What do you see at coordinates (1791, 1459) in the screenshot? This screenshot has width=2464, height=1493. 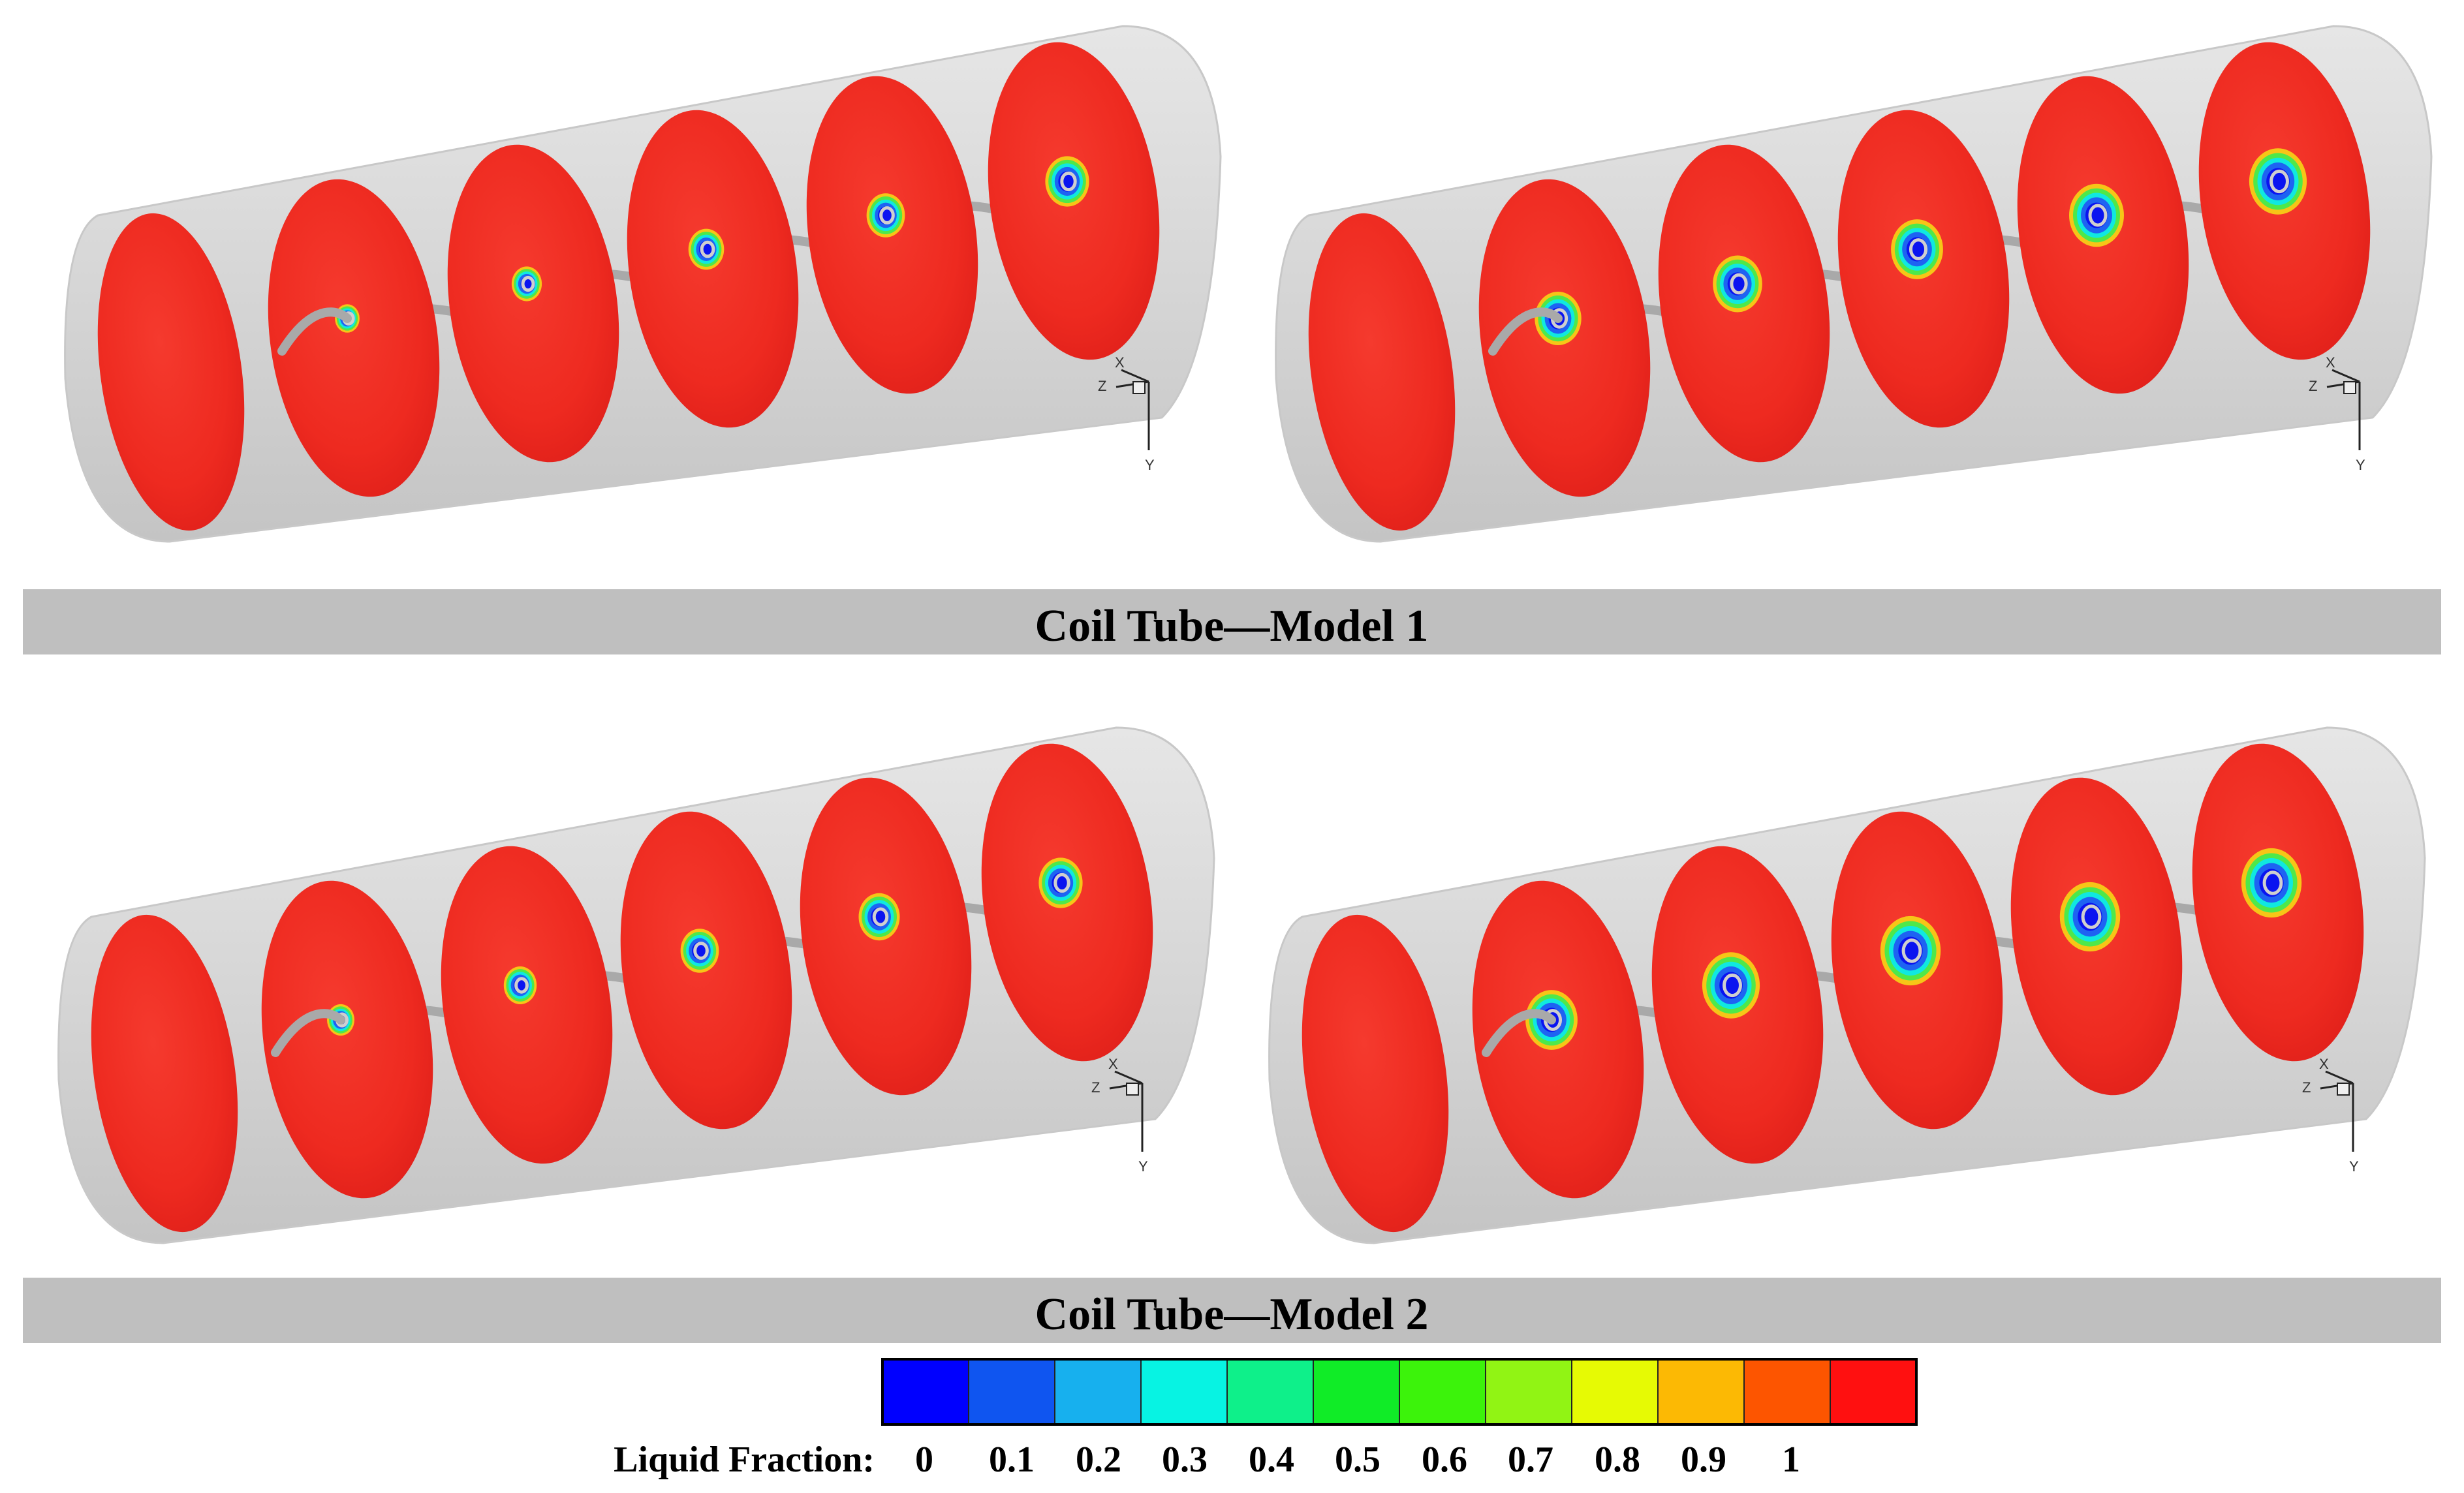 I see `colorbar-tick-label: 1` at bounding box center [1791, 1459].